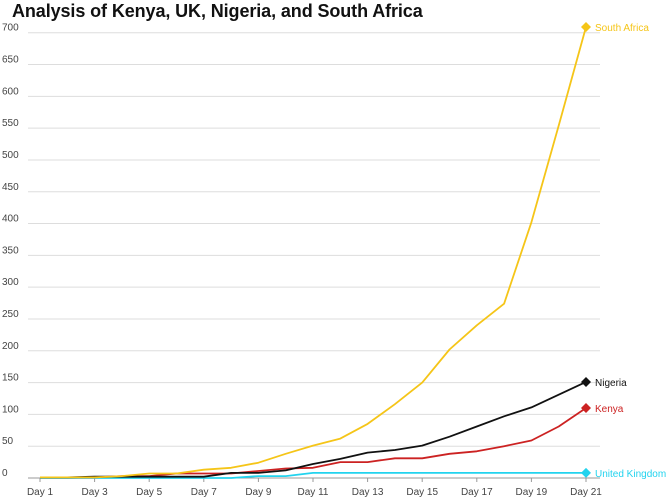 The width and height of the screenshot is (670, 500). What do you see at coordinates (611, 383) in the screenshot?
I see `series-label-nigeria: Nigeria` at bounding box center [611, 383].